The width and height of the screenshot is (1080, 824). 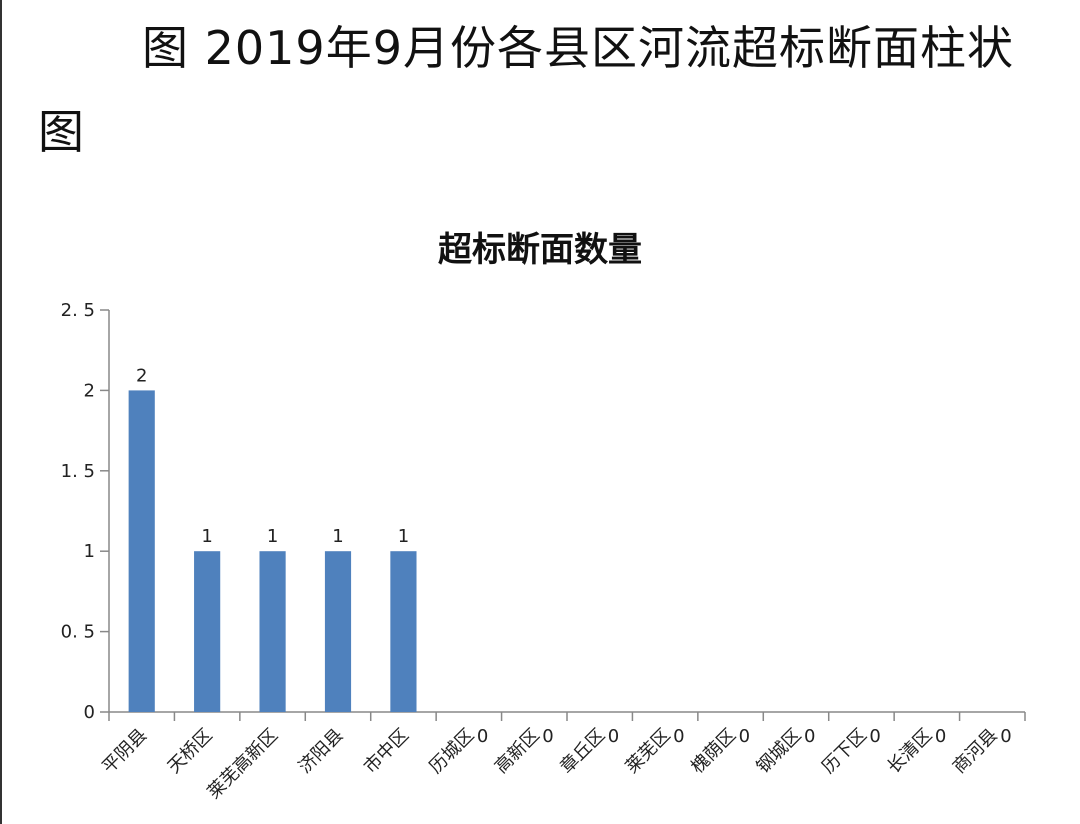 I want to click on category-label: 市中区, so click(x=386, y=751).